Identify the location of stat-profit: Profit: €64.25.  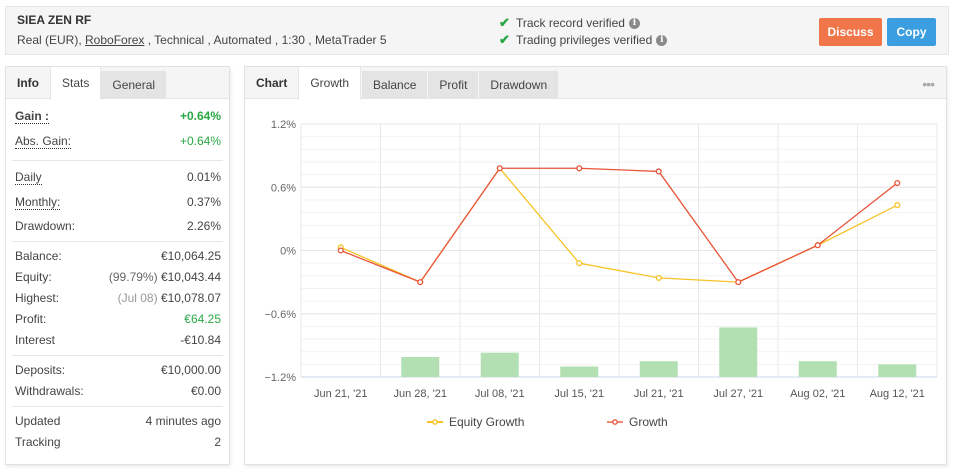
(117, 319).